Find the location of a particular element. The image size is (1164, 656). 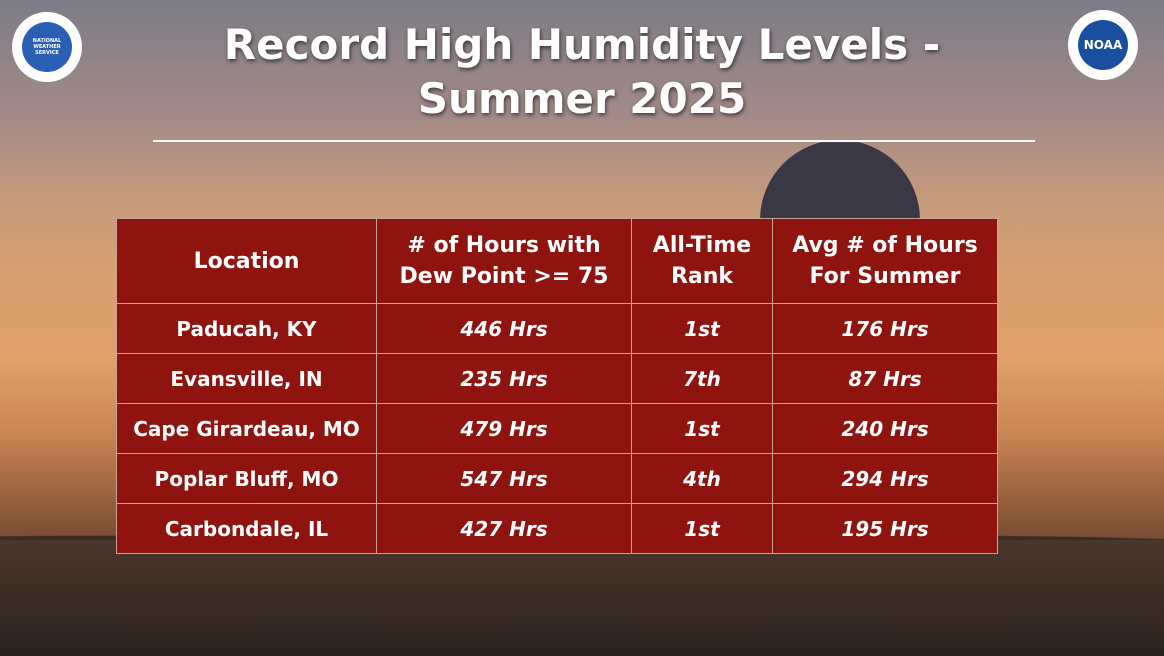

table-row: Carbondale, IL 427 Hrs 1st 195 Hrs is located at coordinates (557, 528).